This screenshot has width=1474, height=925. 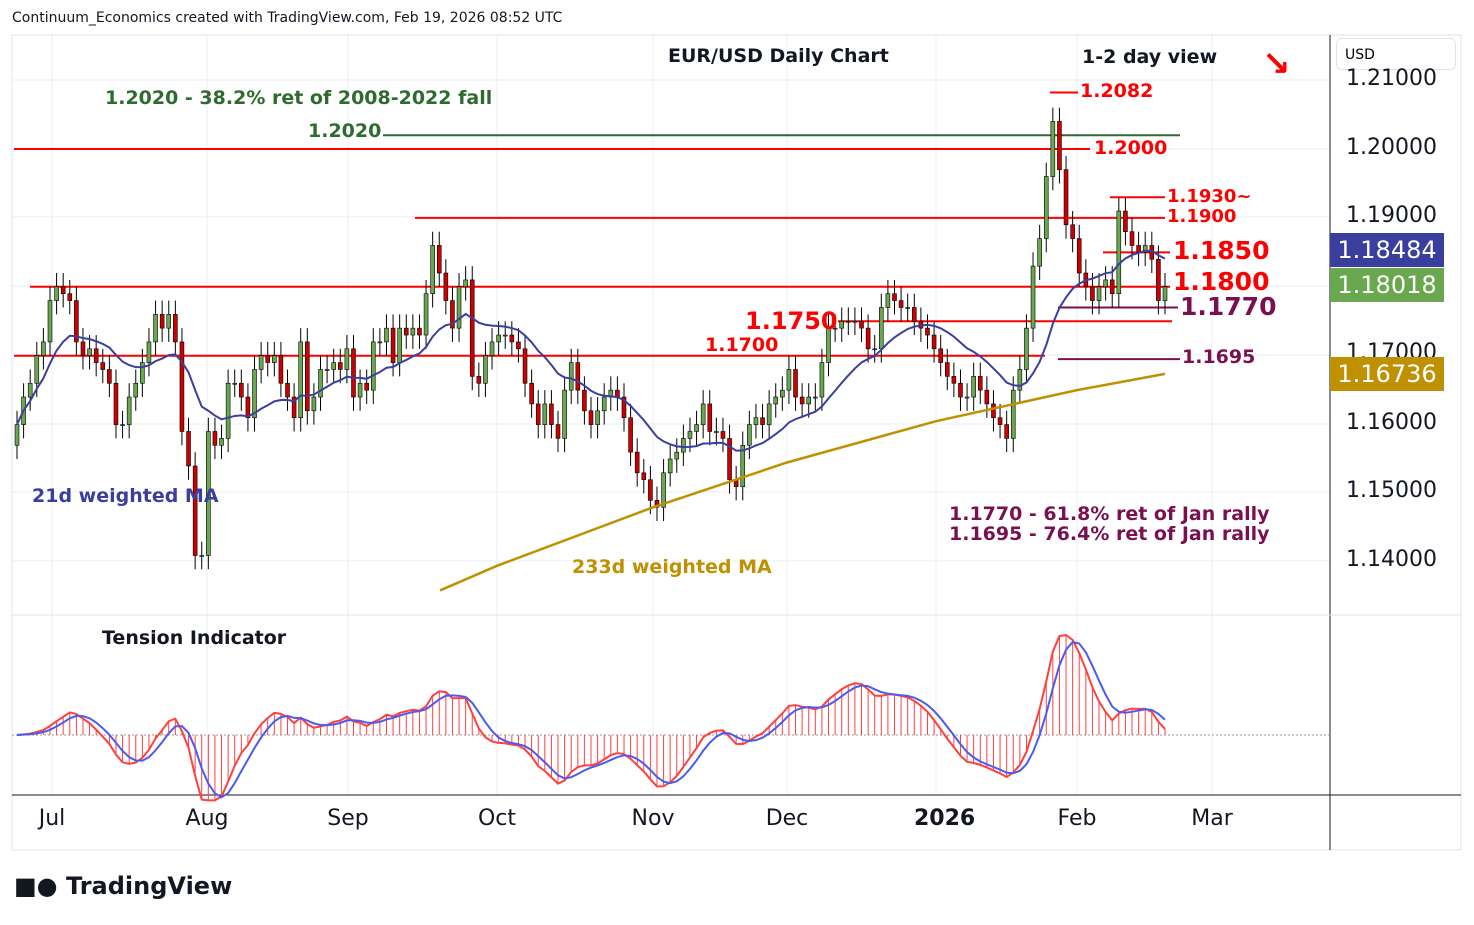 What do you see at coordinates (40, 886) in the screenshot?
I see `tv-logo-icon: ■●` at bounding box center [40, 886].